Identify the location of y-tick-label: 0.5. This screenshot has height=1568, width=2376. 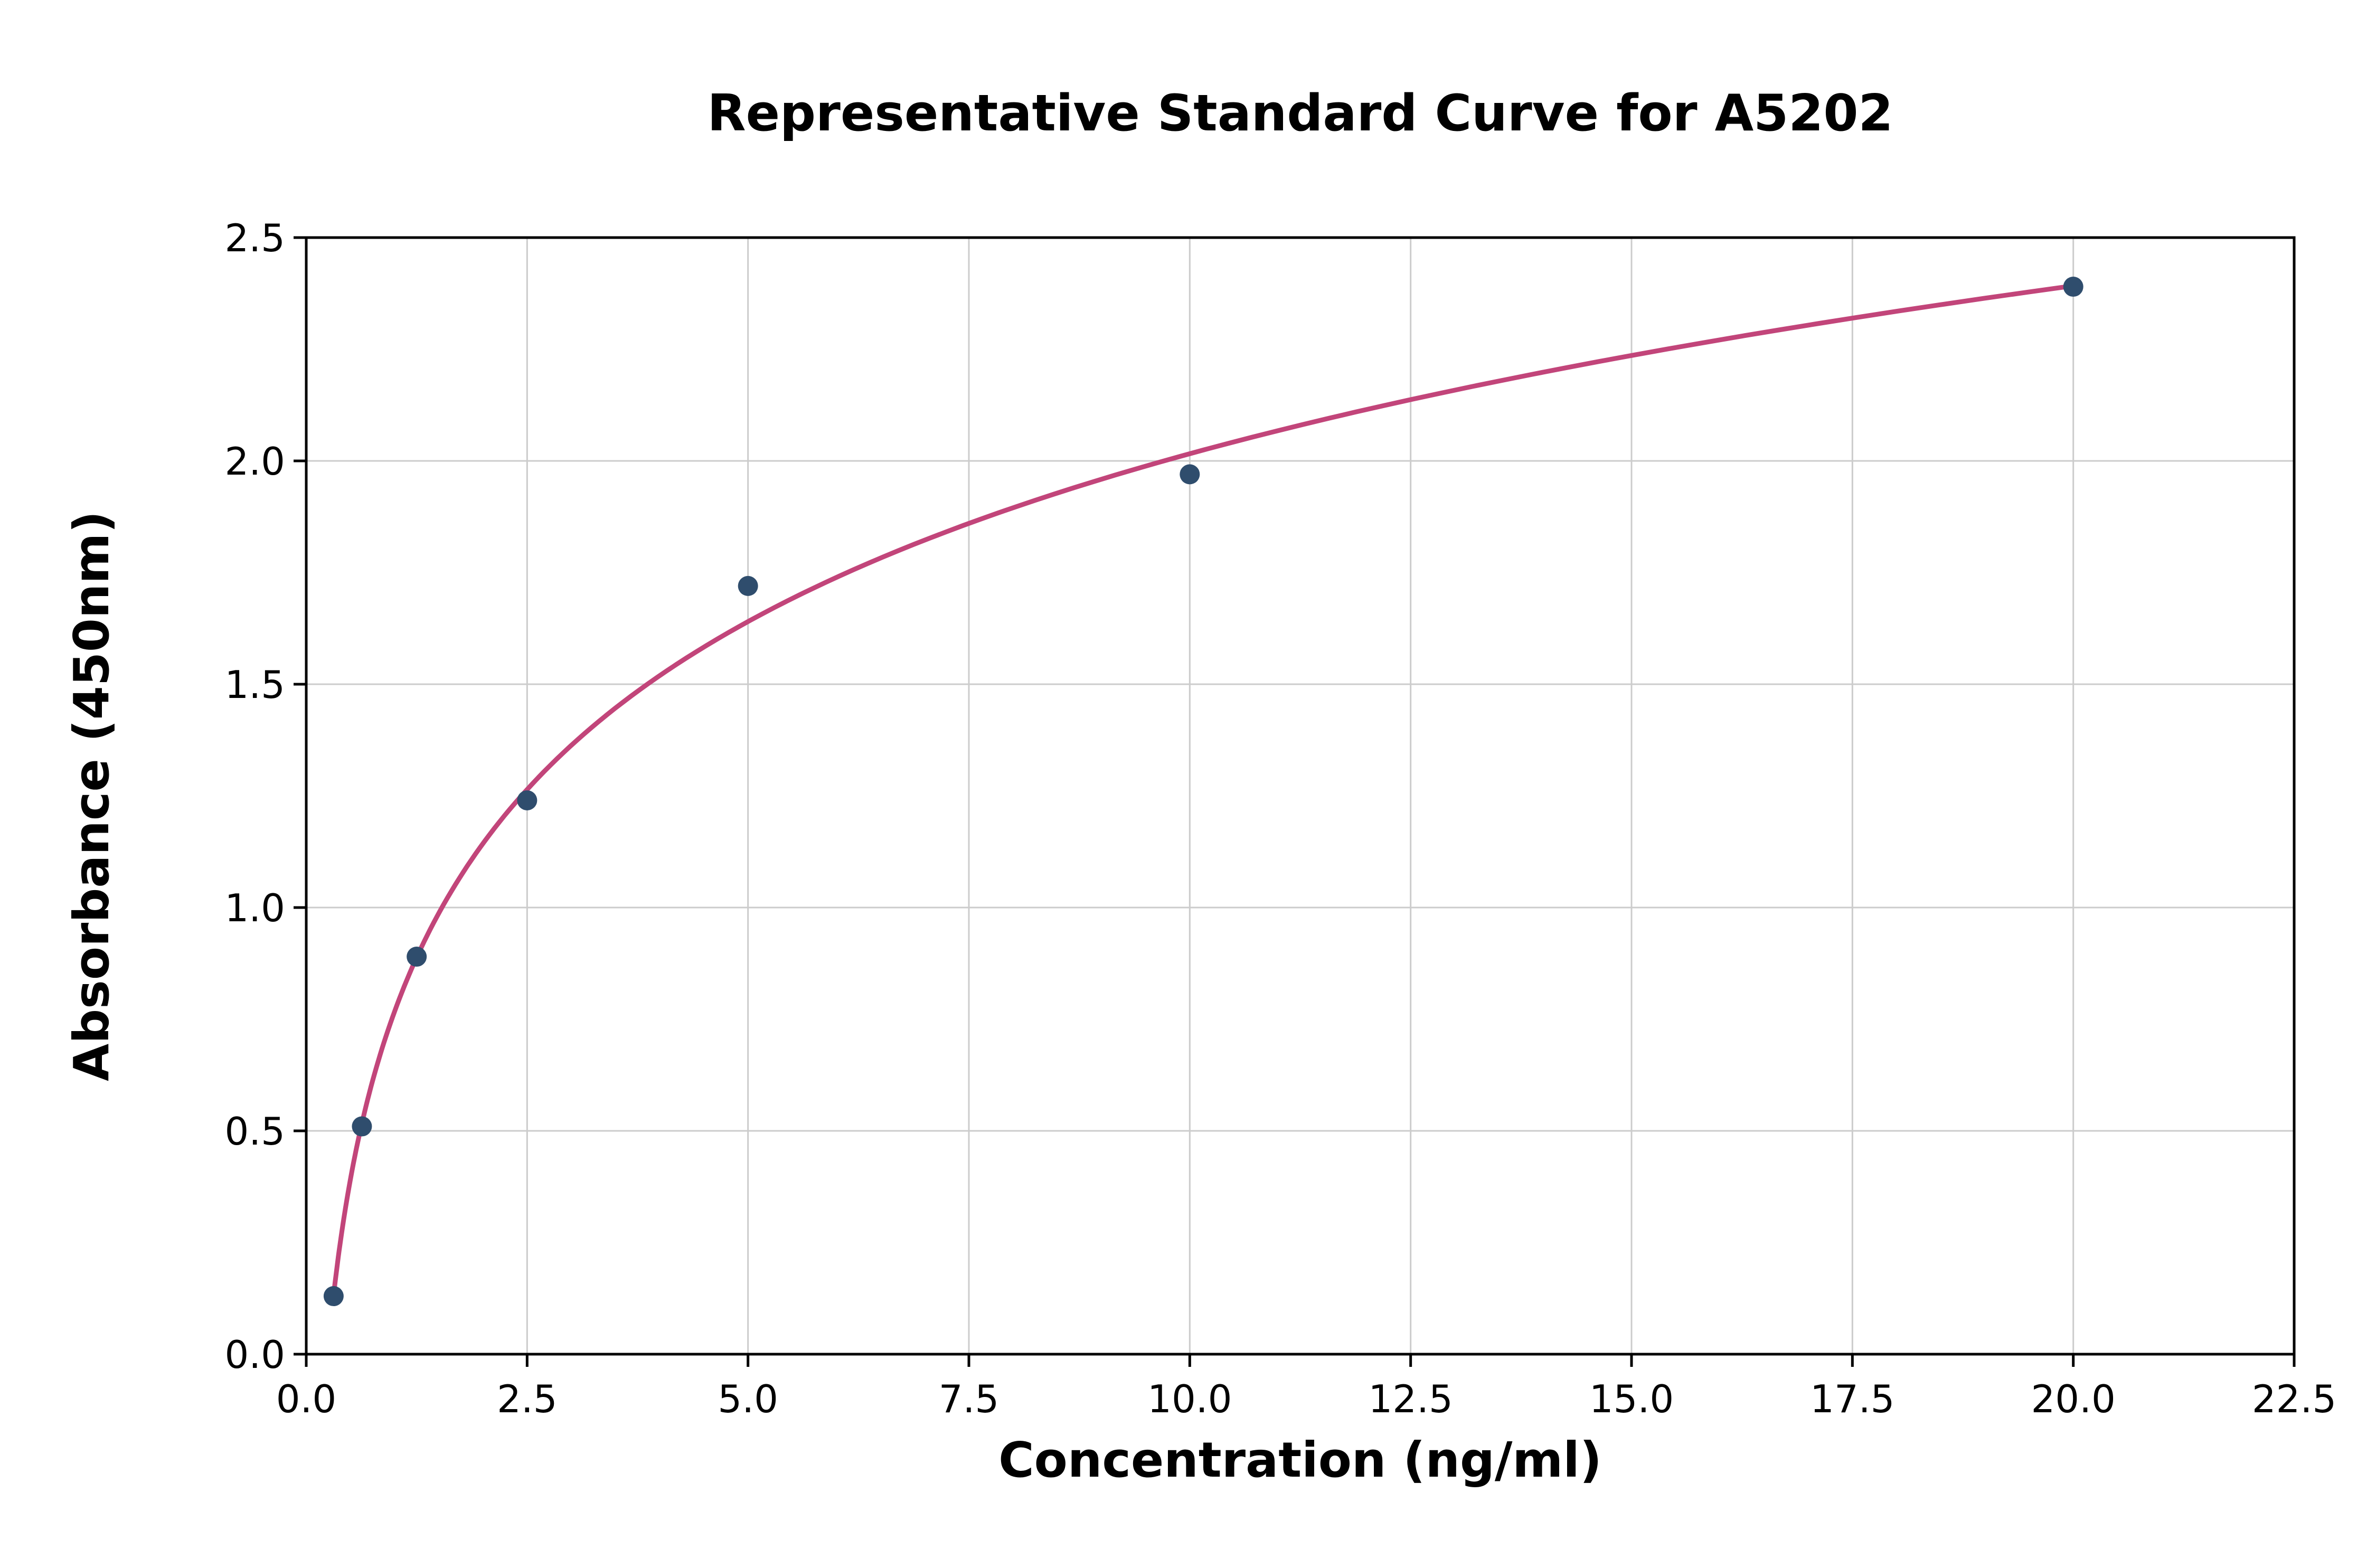
(255, 1131).